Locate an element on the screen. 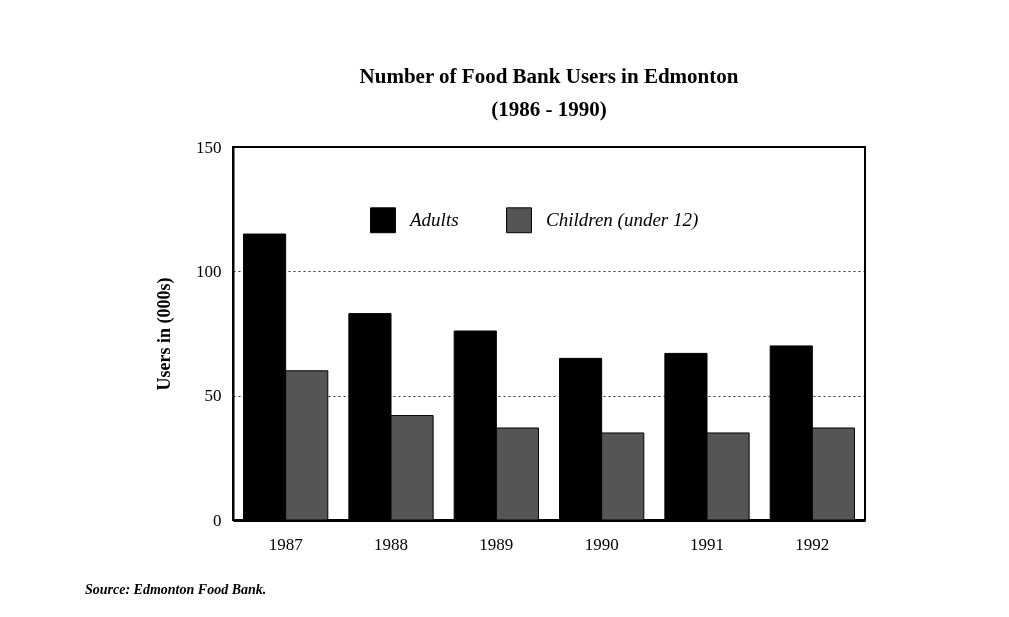 The width and height of the screenshot is (1009, 617). x-tick-label: 1991 is located at coordinates (707, 544).